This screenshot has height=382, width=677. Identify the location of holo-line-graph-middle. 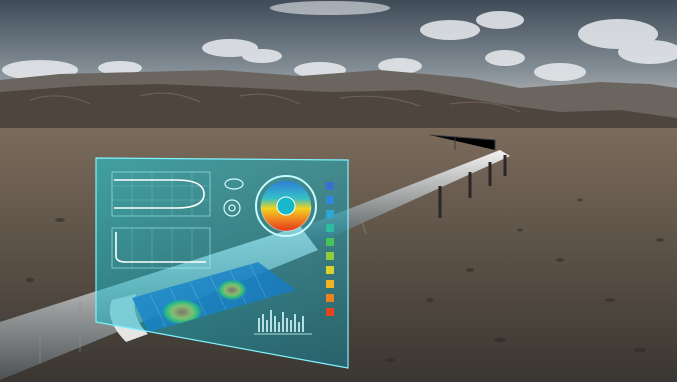
(161, 248).